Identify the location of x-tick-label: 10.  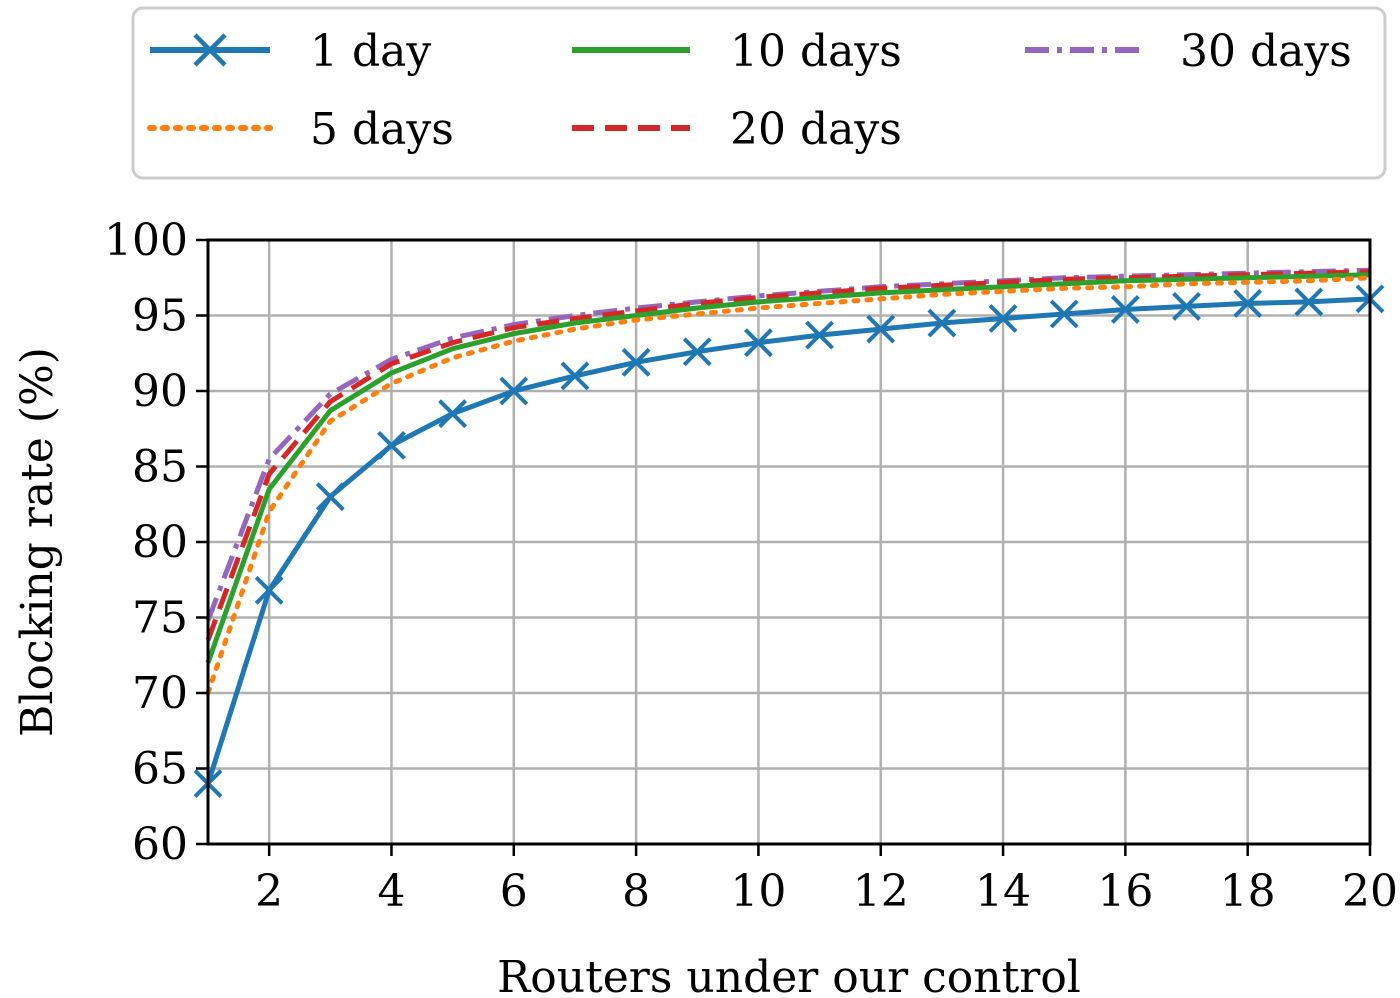
(758, 891).